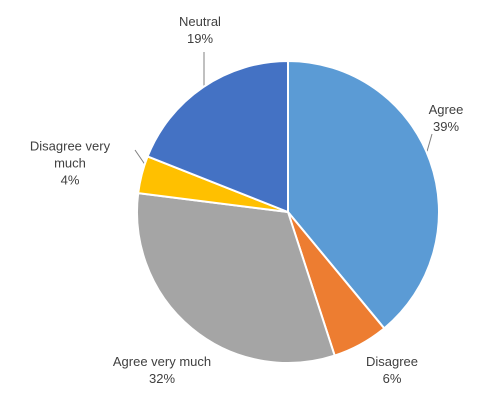 This screenshot has width=480, height=400. Describe the element at coordinates (162, 378) in the screenshot. I see `value-label: 32%` at that location.